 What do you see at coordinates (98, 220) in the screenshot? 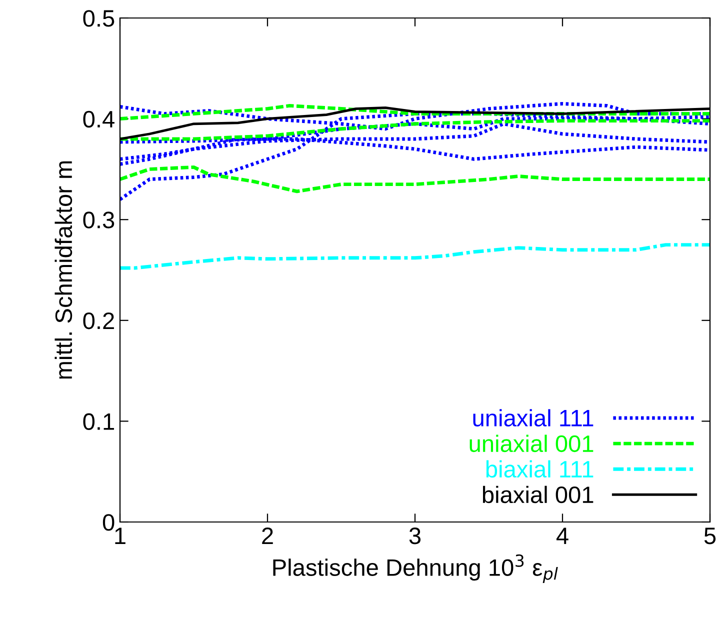
I see `y-tick-label: 0.3` at bounding box center [98, 220].